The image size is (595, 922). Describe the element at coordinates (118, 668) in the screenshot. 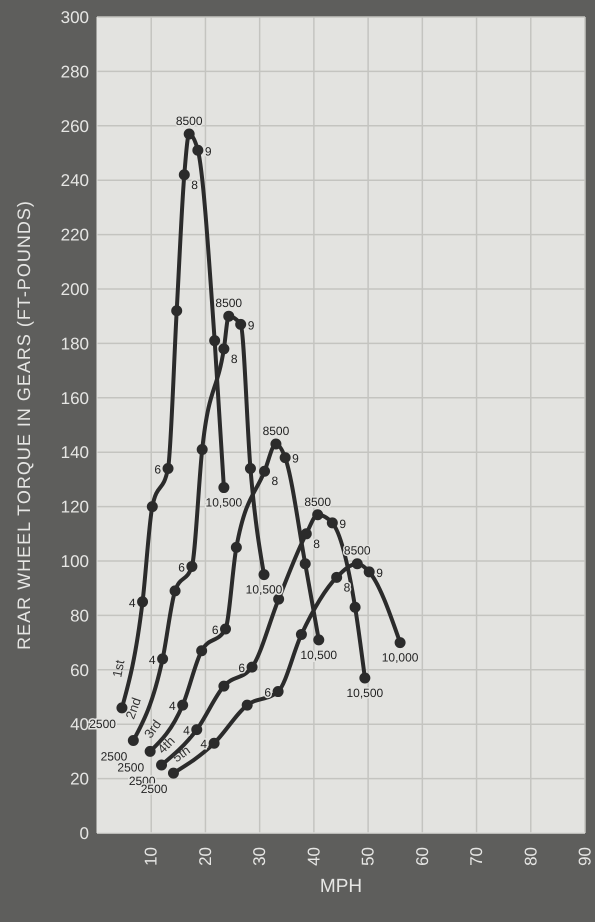

I see `text: 1st` at that location.